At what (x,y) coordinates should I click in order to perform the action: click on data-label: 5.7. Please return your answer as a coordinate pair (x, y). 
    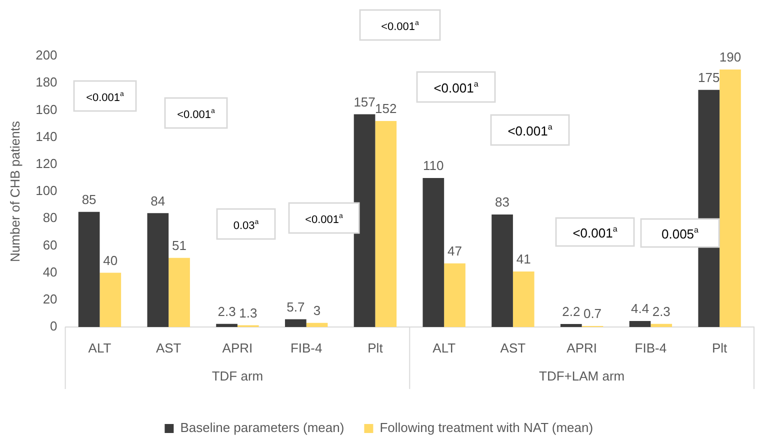
    Looking at the image, I should click on (295, 306).